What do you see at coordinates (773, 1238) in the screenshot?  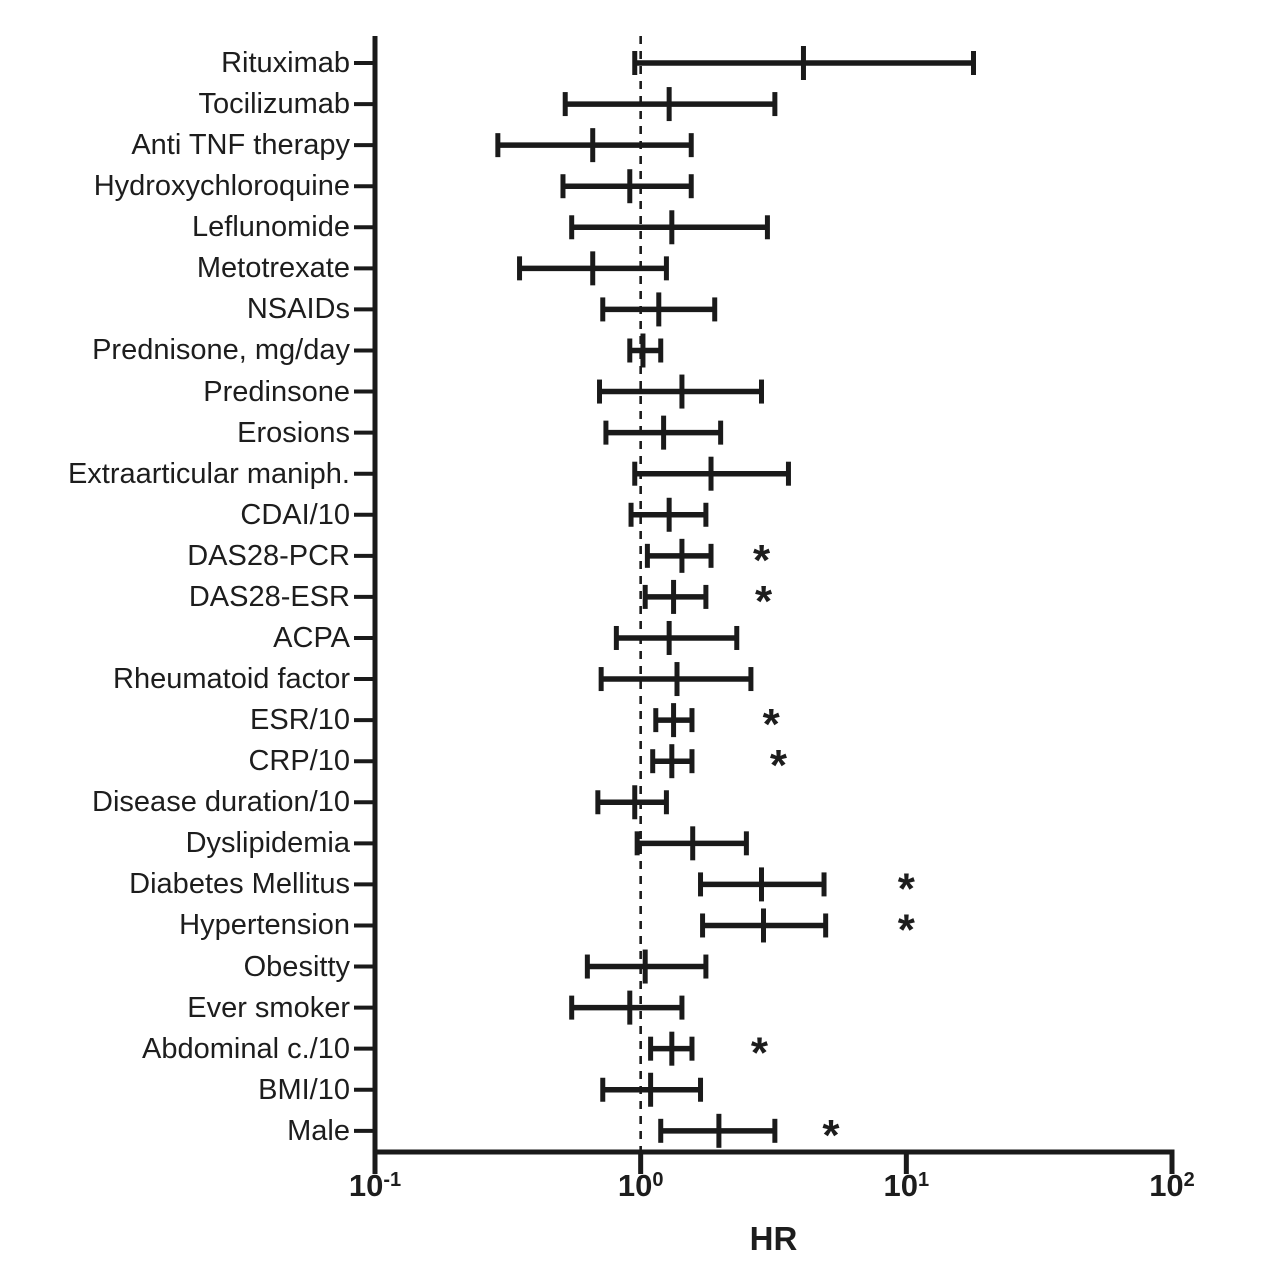 I see `x-axis-title: HR` at bounding box center [773, 1238].